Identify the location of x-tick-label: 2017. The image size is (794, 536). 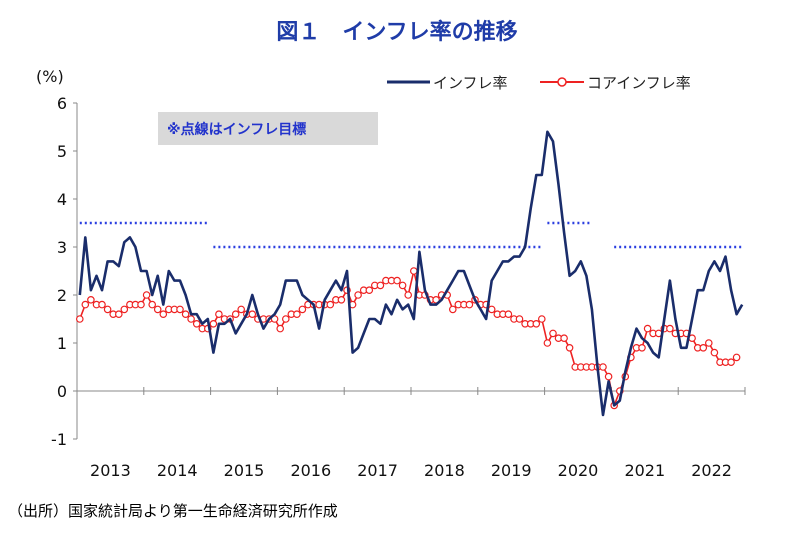
(377, 470).